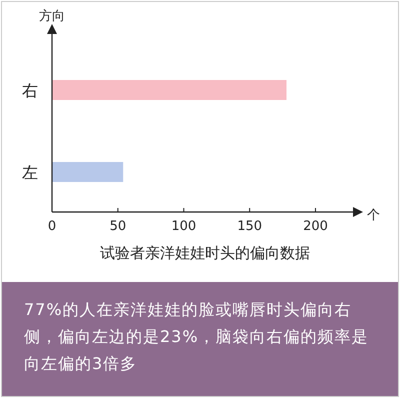 The image size is (400, 398). Describe the element at coordinates (118, 226) in the screenshot. I see `x-tick-label: 50` at that location.